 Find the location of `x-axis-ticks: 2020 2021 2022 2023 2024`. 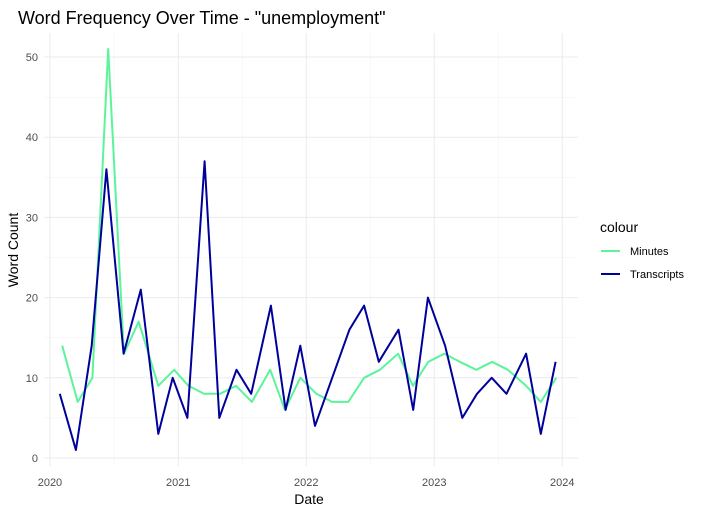

x-axis-ticks: 2020 2021 2022 2023 2024 is located at coordinates (306, 483).